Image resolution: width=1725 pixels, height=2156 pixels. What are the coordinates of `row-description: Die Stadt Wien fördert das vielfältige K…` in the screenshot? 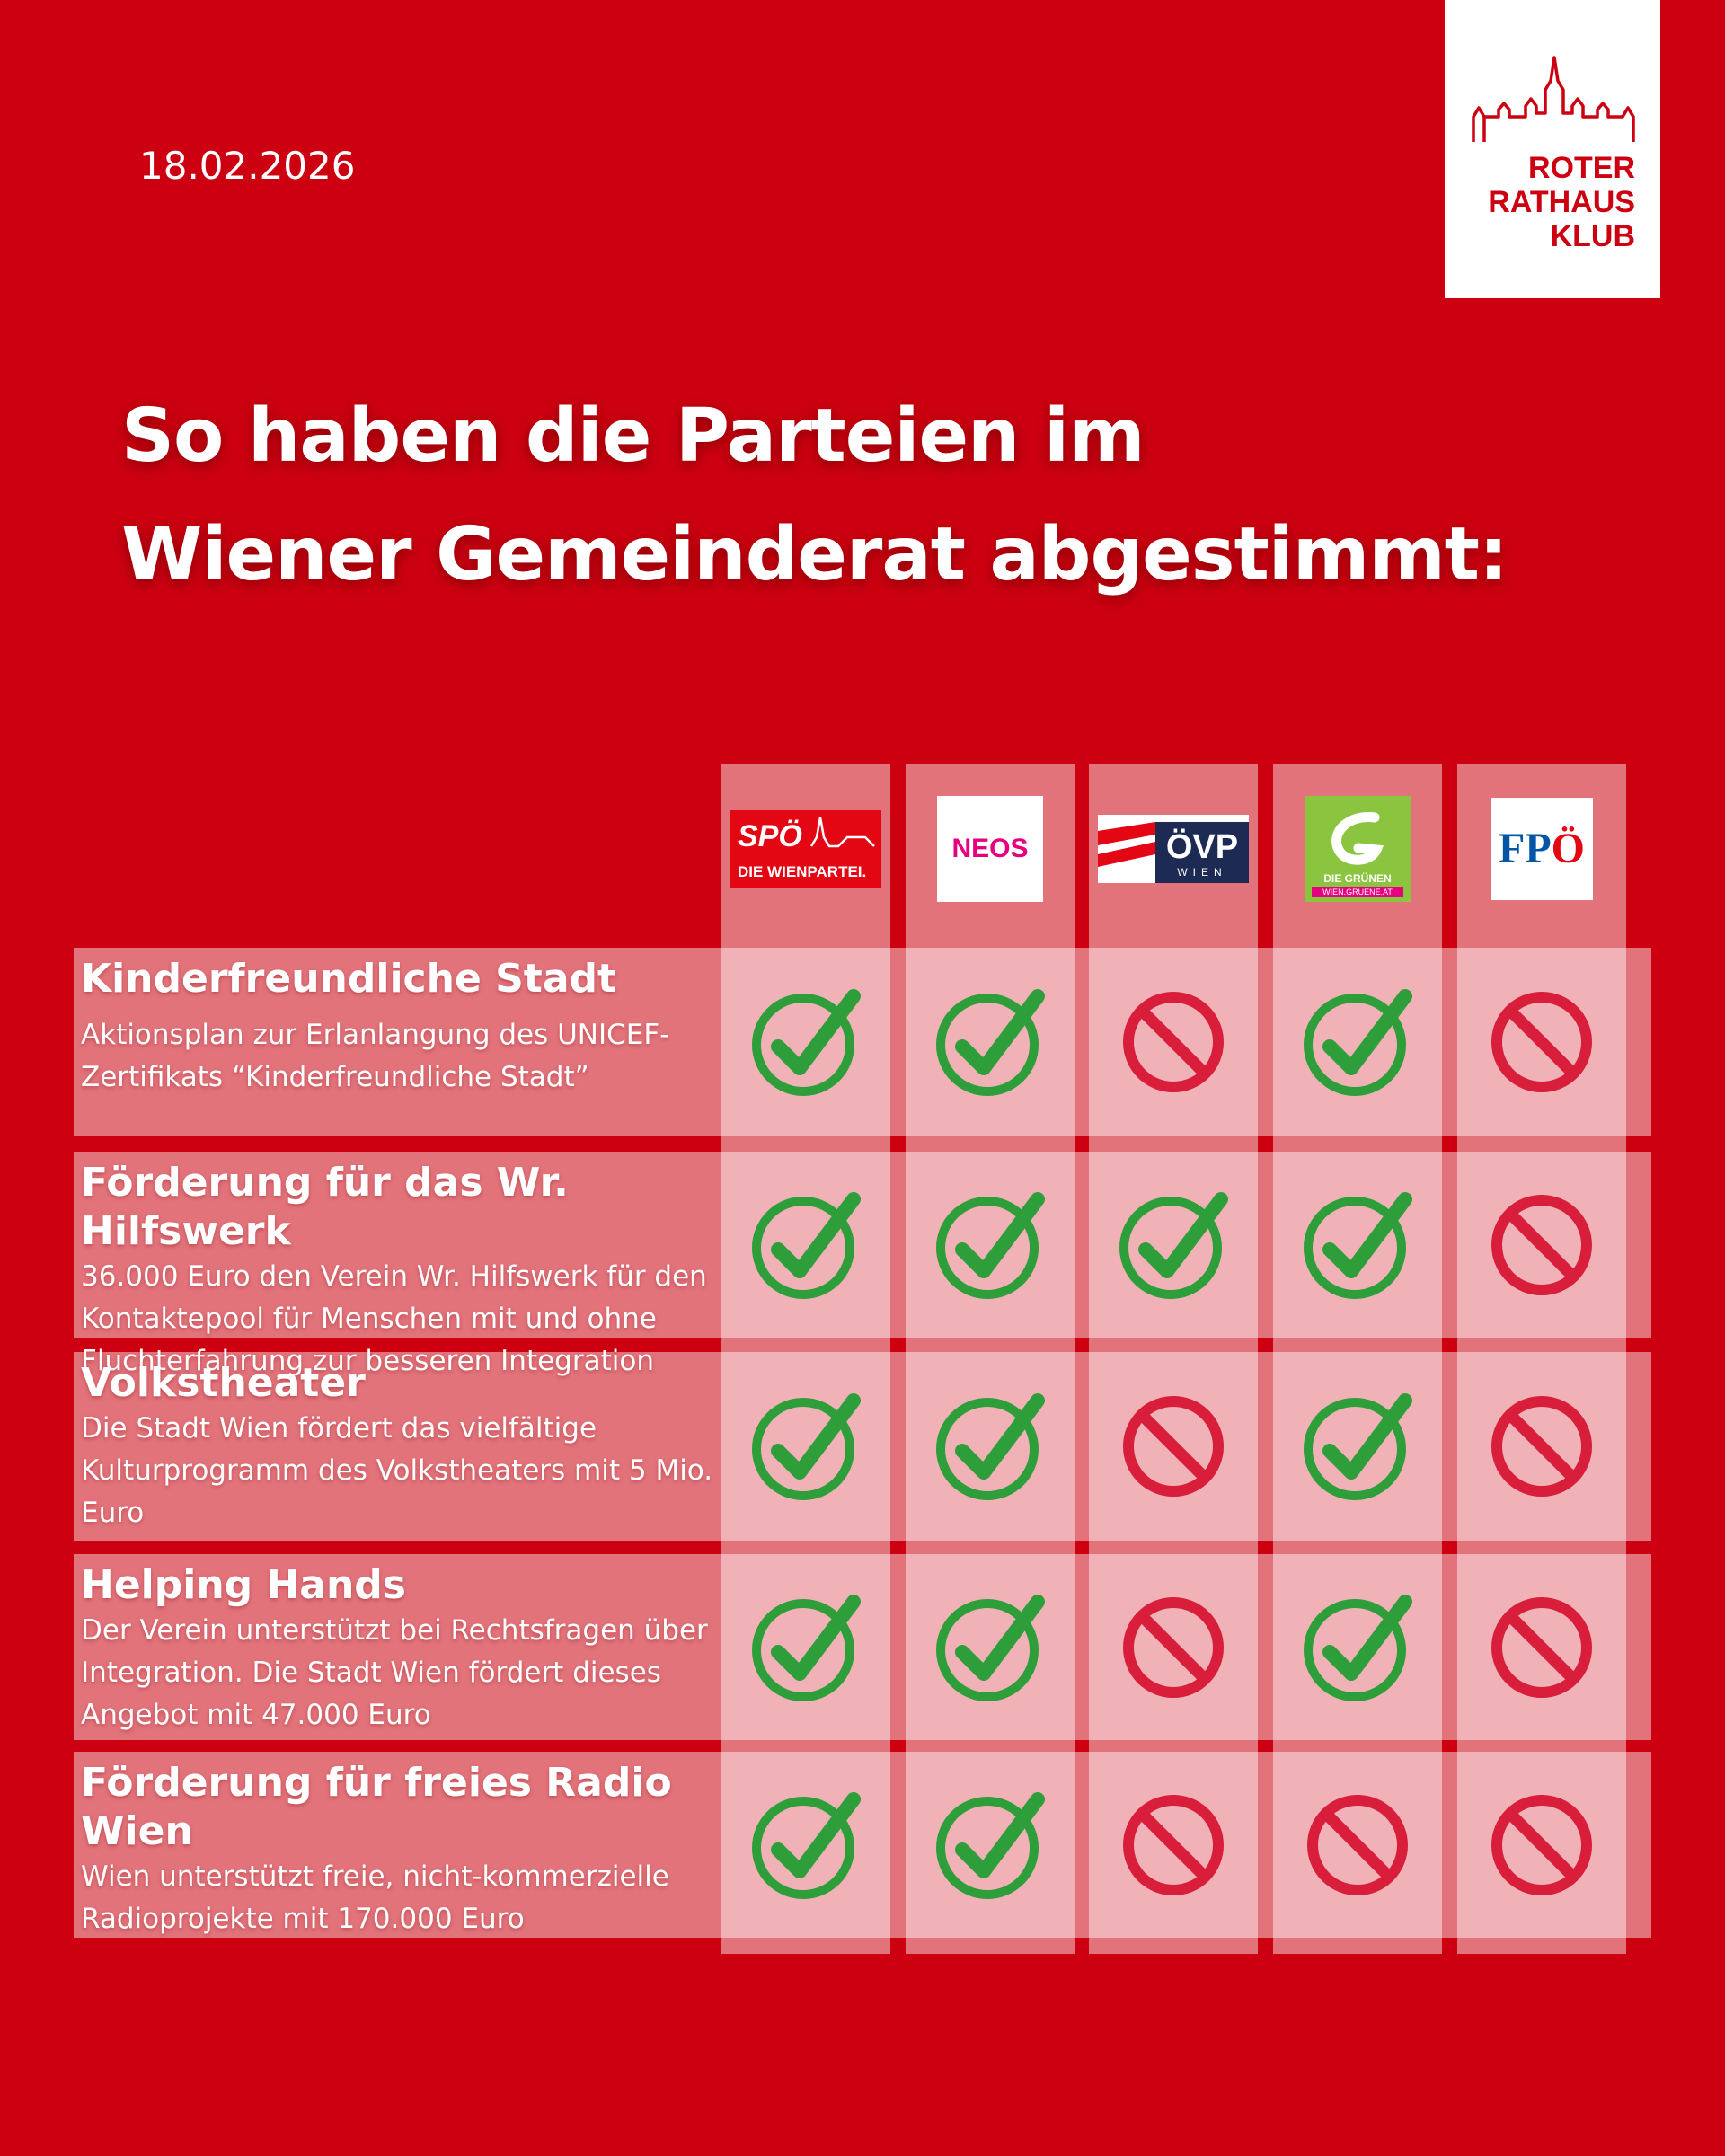 It's located at (397, 1470).